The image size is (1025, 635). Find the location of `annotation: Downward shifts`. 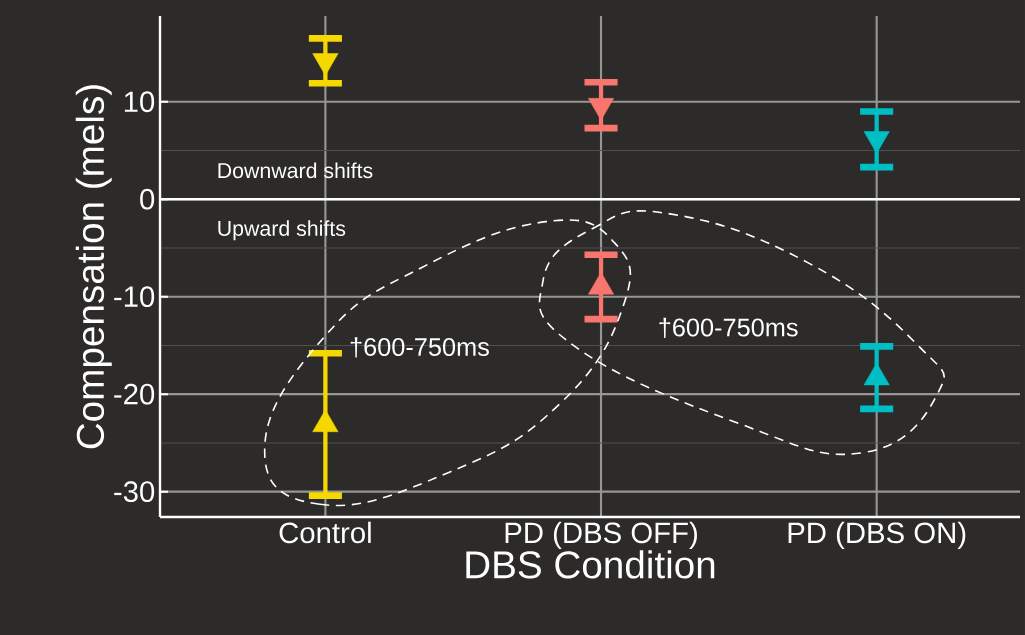

annotation: Downward shifts is located at coordinates (295, 170).